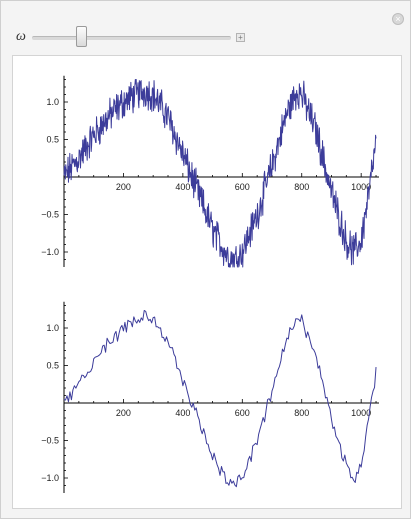 The width and height of the screenshot is (411, 519). What do you see at coordinates (82, 36) in the screenshot?
I see `omega-slider-thumb` at bounding box center [82, 36].